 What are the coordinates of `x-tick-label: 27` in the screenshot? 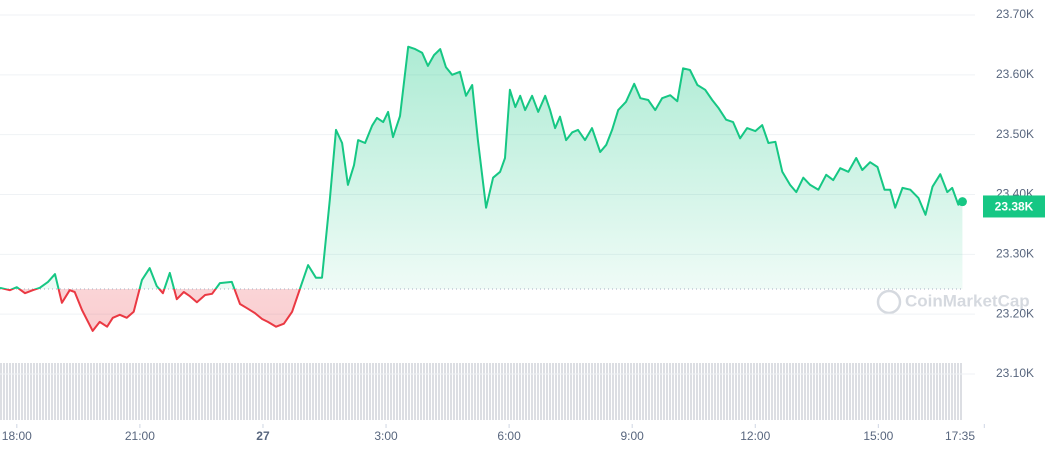 It's located at (263, 436).